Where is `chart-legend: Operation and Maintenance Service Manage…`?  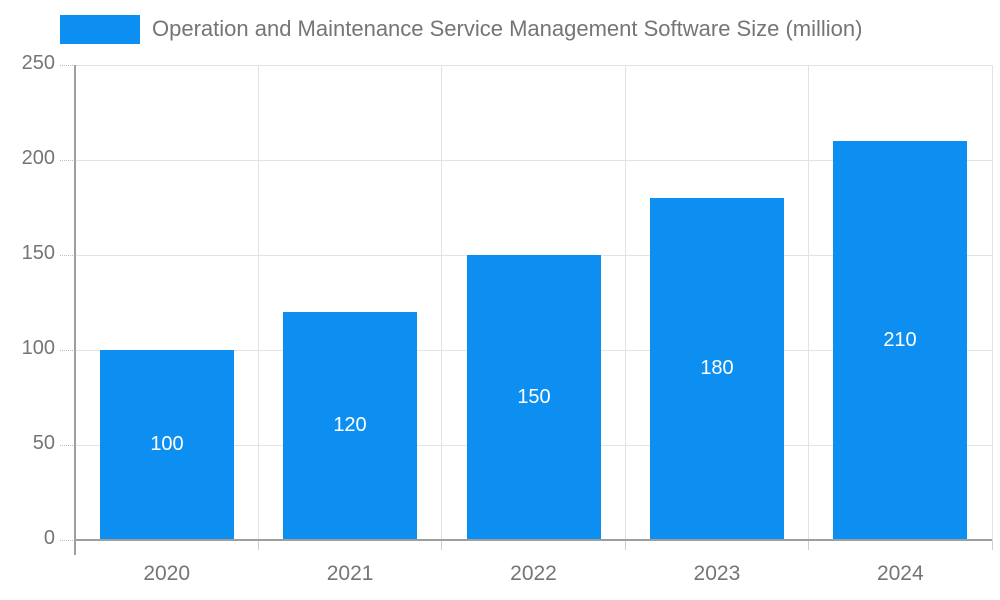
chart-legend: Operation and Maintenance Service Manage… is located at coordinates (461, 29).